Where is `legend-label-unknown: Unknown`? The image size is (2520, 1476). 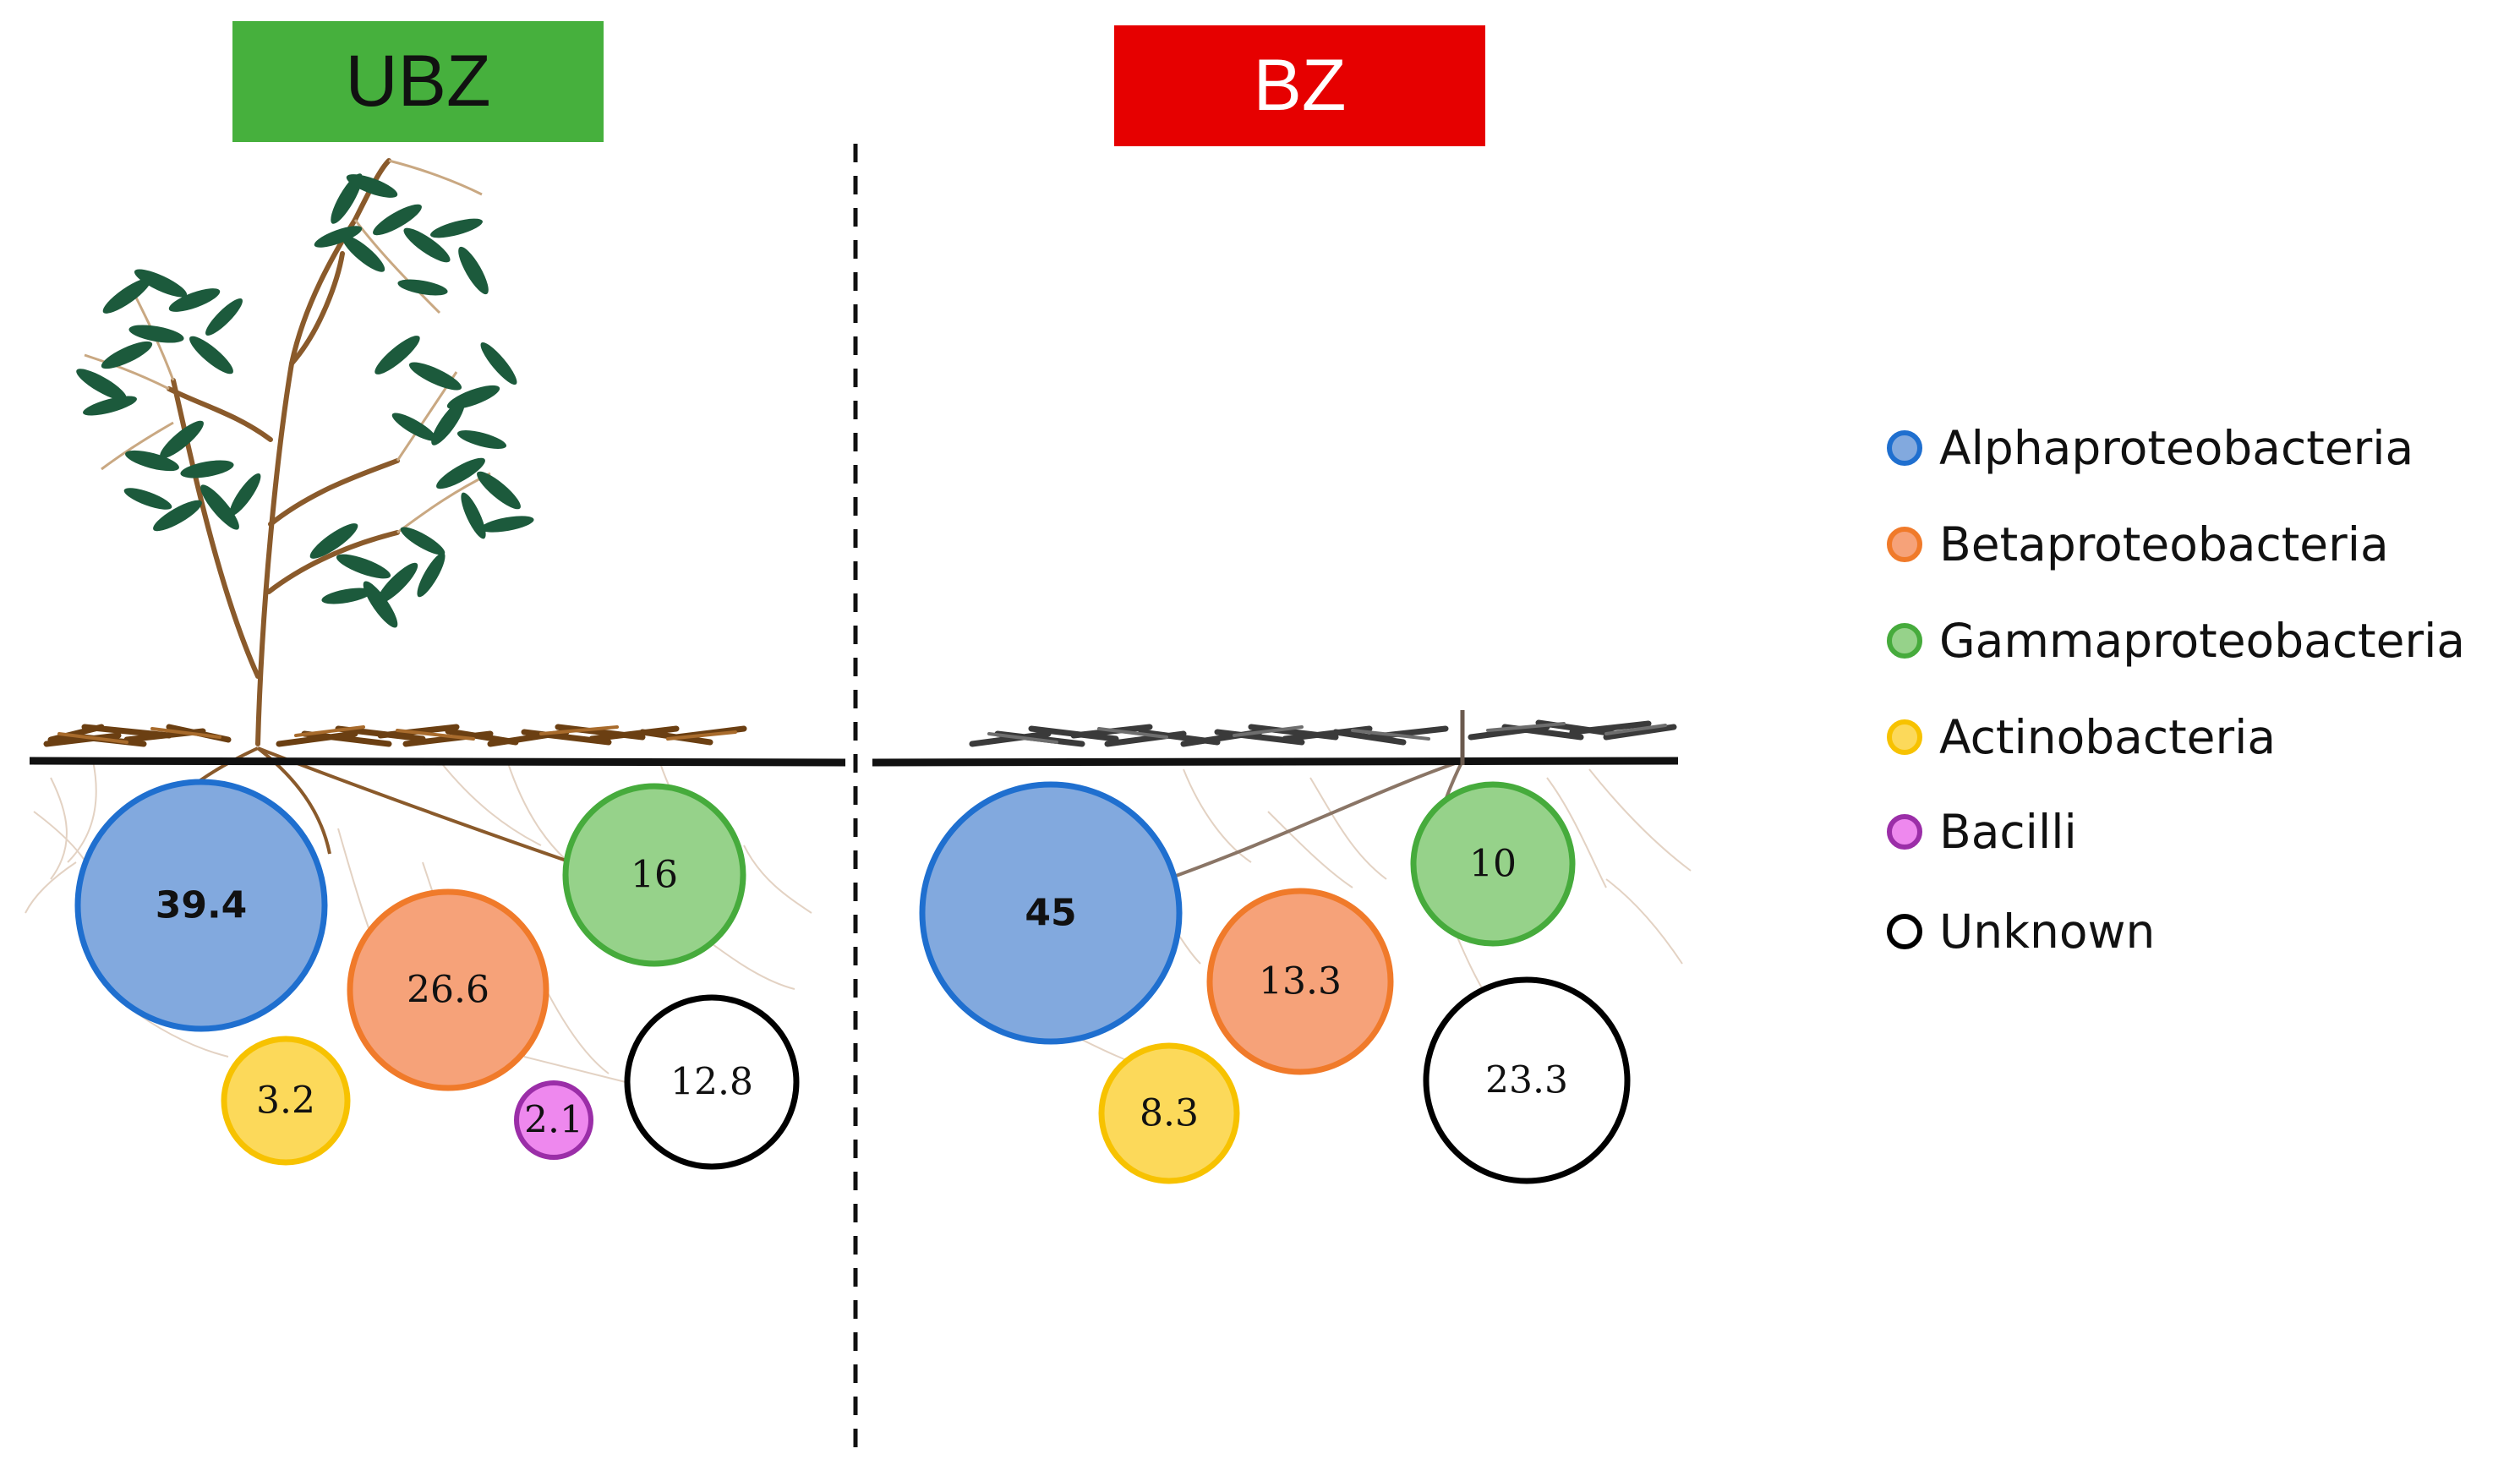
legend-label-unknown: Unknown is located at coordinates (2047, 932).